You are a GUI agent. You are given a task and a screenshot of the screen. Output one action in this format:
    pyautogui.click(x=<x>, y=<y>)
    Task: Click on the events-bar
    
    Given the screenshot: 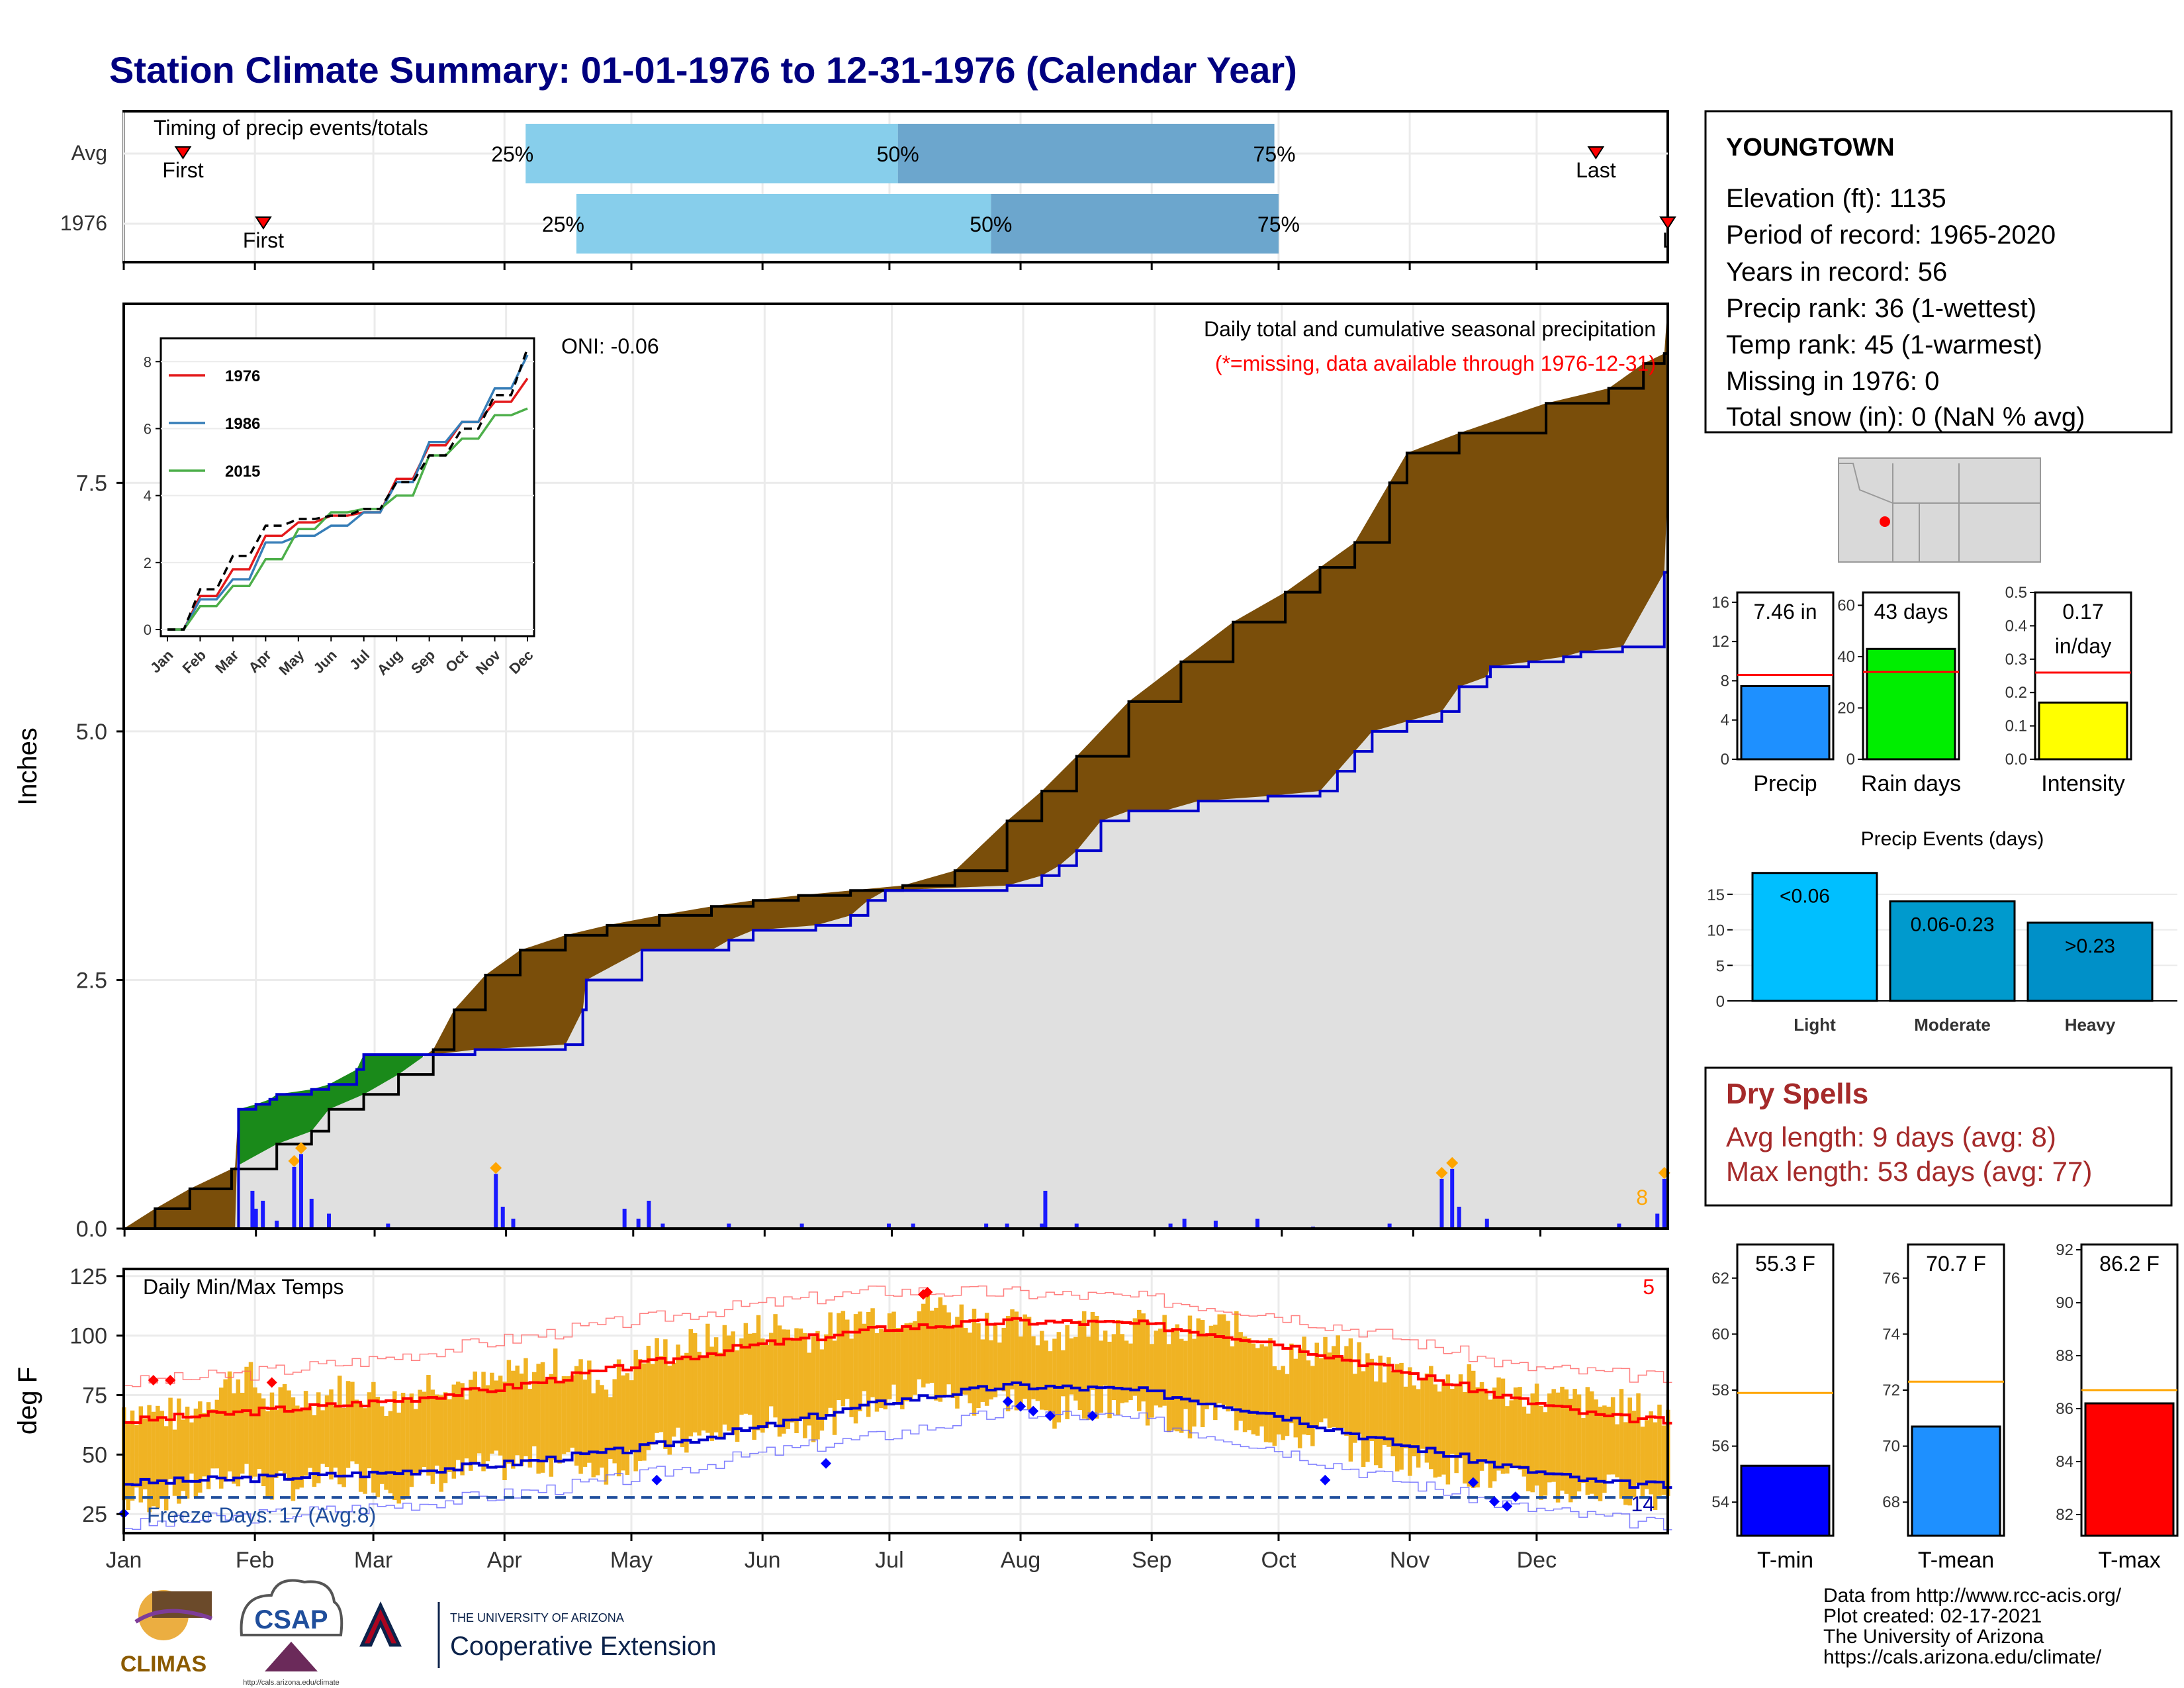 What is the action you would take?
    pyautogui.click(x=2090, y=961)
    